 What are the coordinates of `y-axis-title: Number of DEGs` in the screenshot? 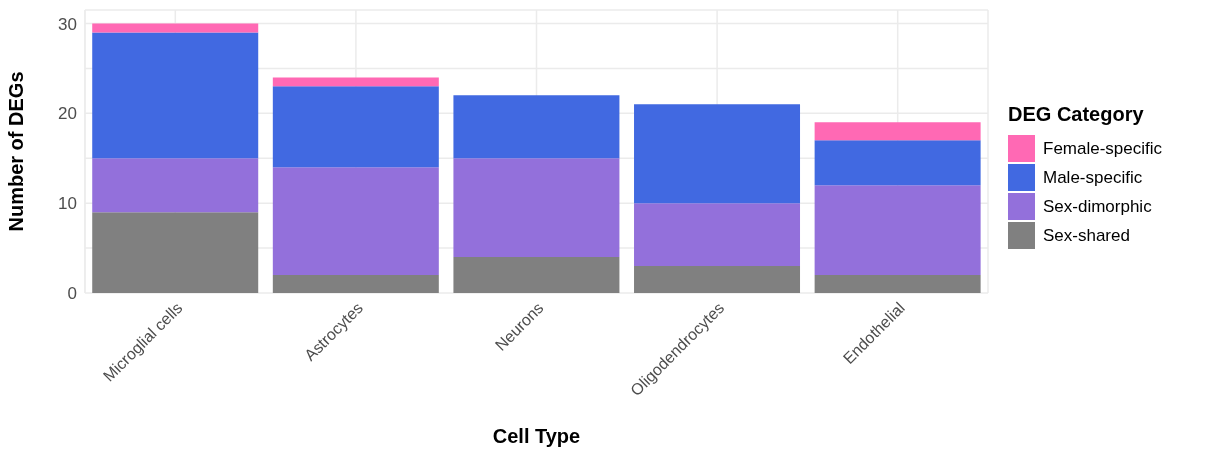 It's located at (16, 151).